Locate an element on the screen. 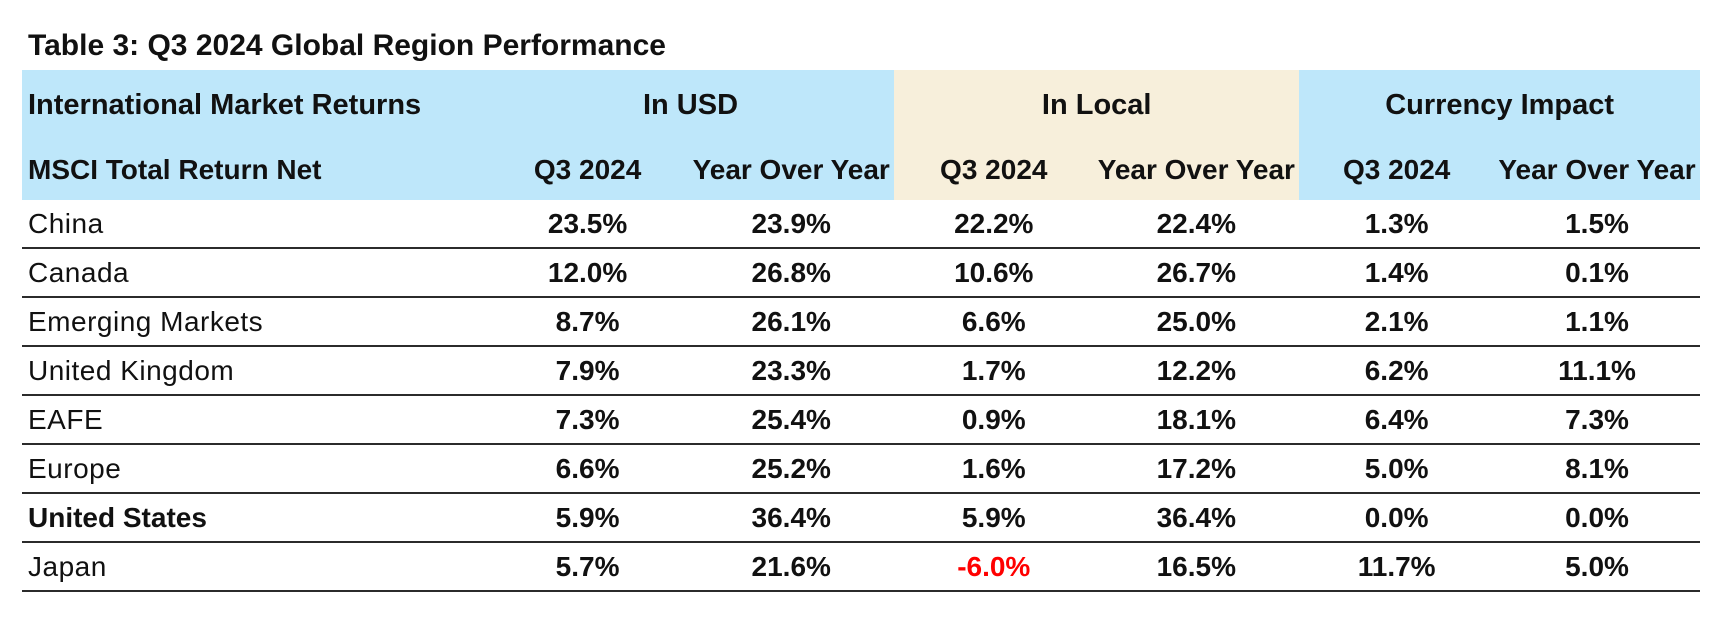 Image resolution: width=1722 pixels, height=620 pixels. cur-q3-cell: 6.4% is located at coordinates (1397, 420).